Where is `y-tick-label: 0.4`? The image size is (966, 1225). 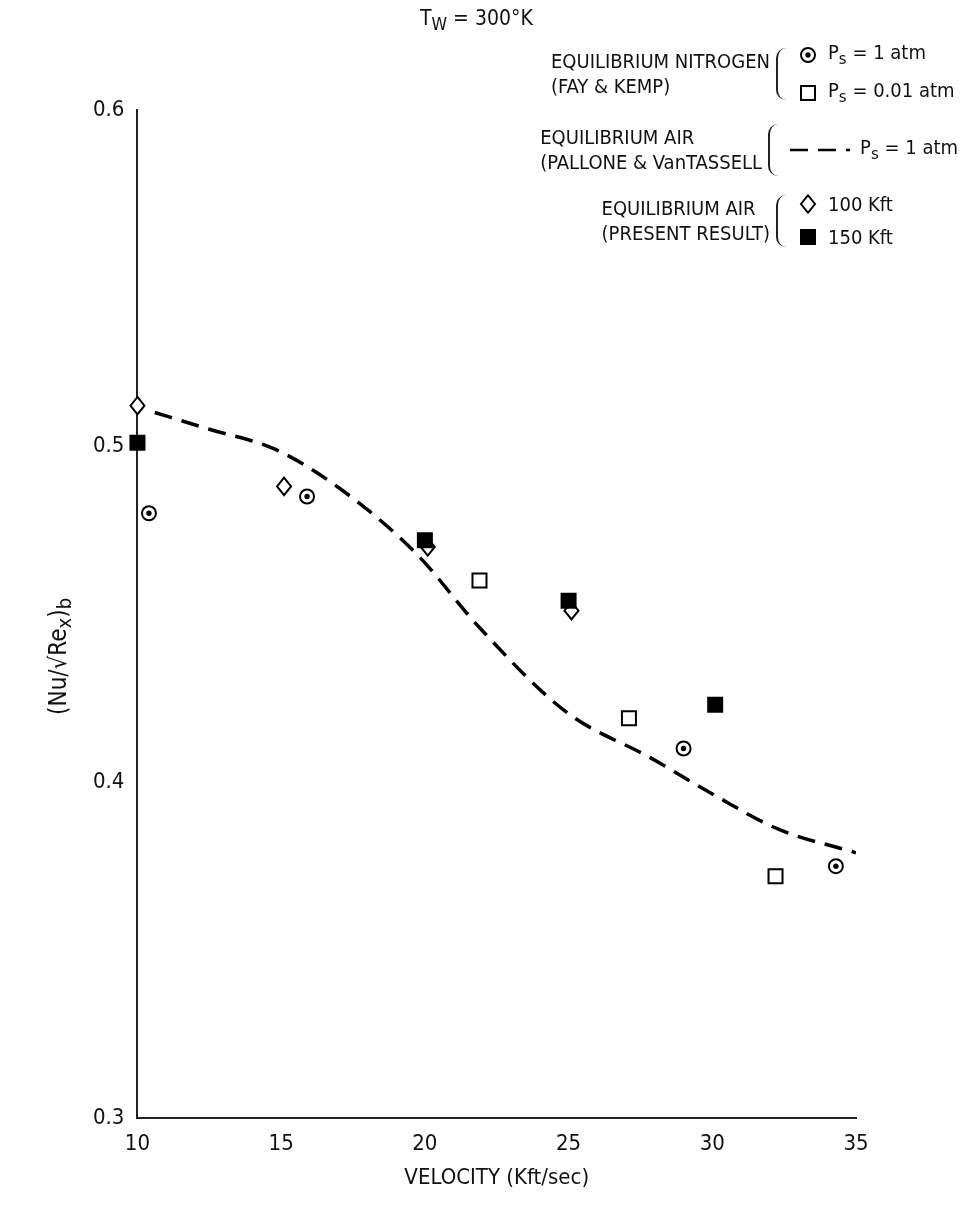 y-tick-label: 0.4 is located at coordinates (109, 780).